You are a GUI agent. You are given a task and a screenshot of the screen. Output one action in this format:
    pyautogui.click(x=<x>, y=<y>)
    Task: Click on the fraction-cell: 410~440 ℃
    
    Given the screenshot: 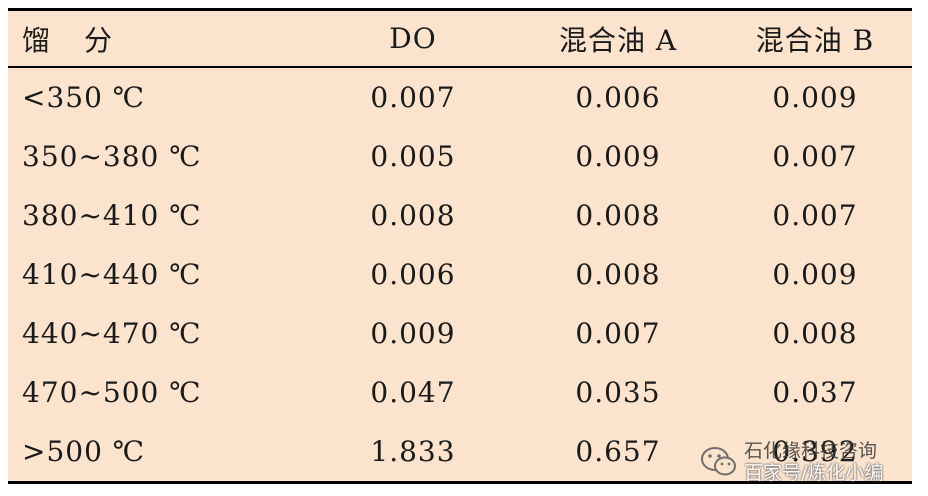 What is the action you would take?
    pyautogui.click(x=112, y=274)
    